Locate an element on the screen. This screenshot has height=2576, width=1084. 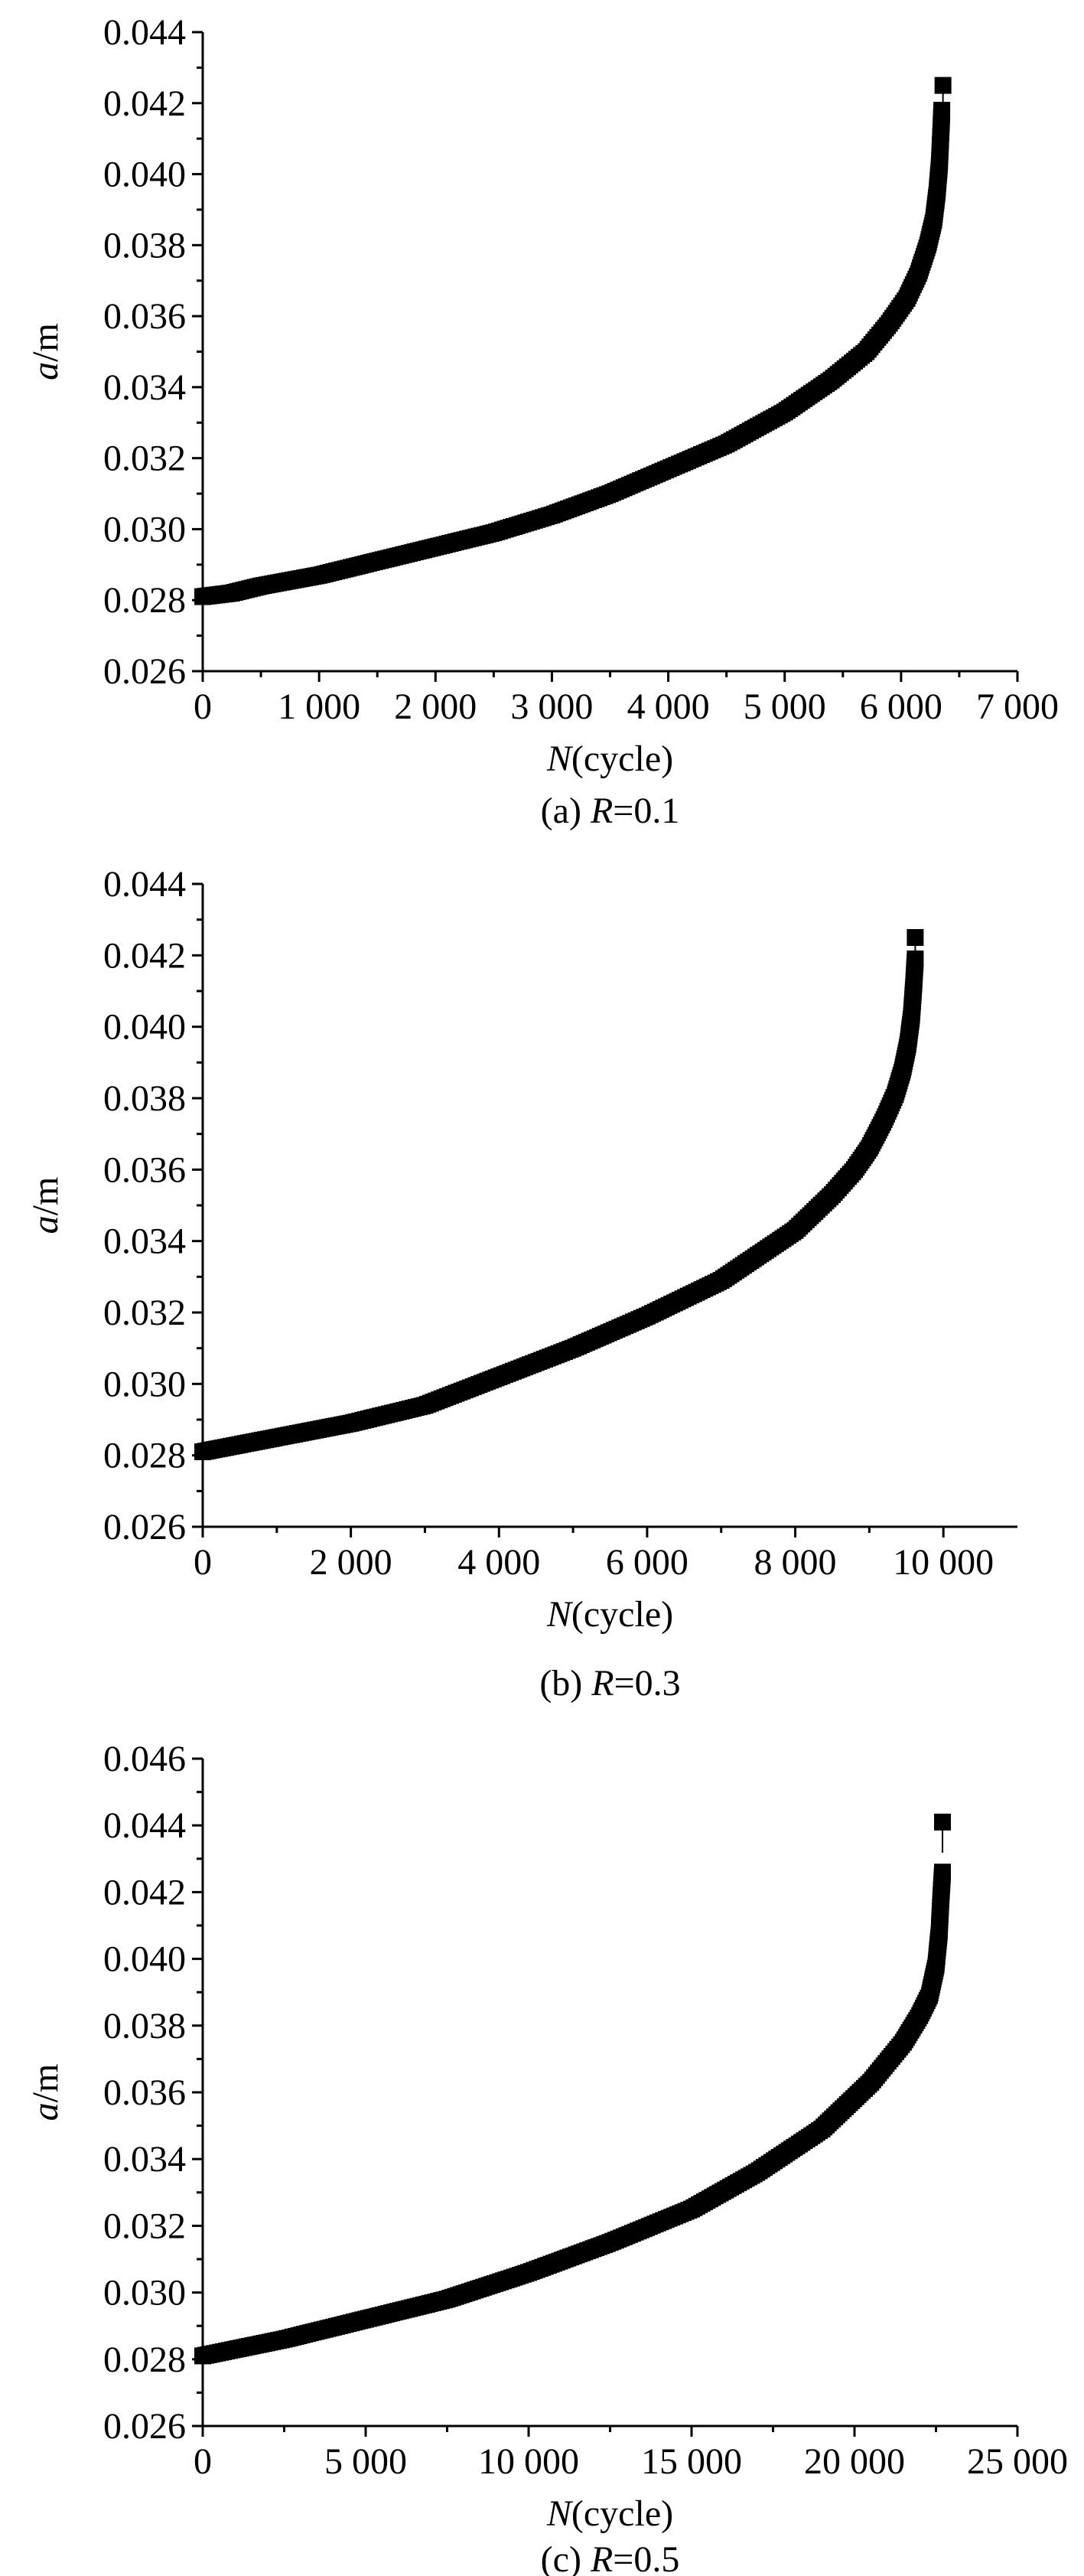
x-tick-label: 1 000 is located at coordinates (319, 706).